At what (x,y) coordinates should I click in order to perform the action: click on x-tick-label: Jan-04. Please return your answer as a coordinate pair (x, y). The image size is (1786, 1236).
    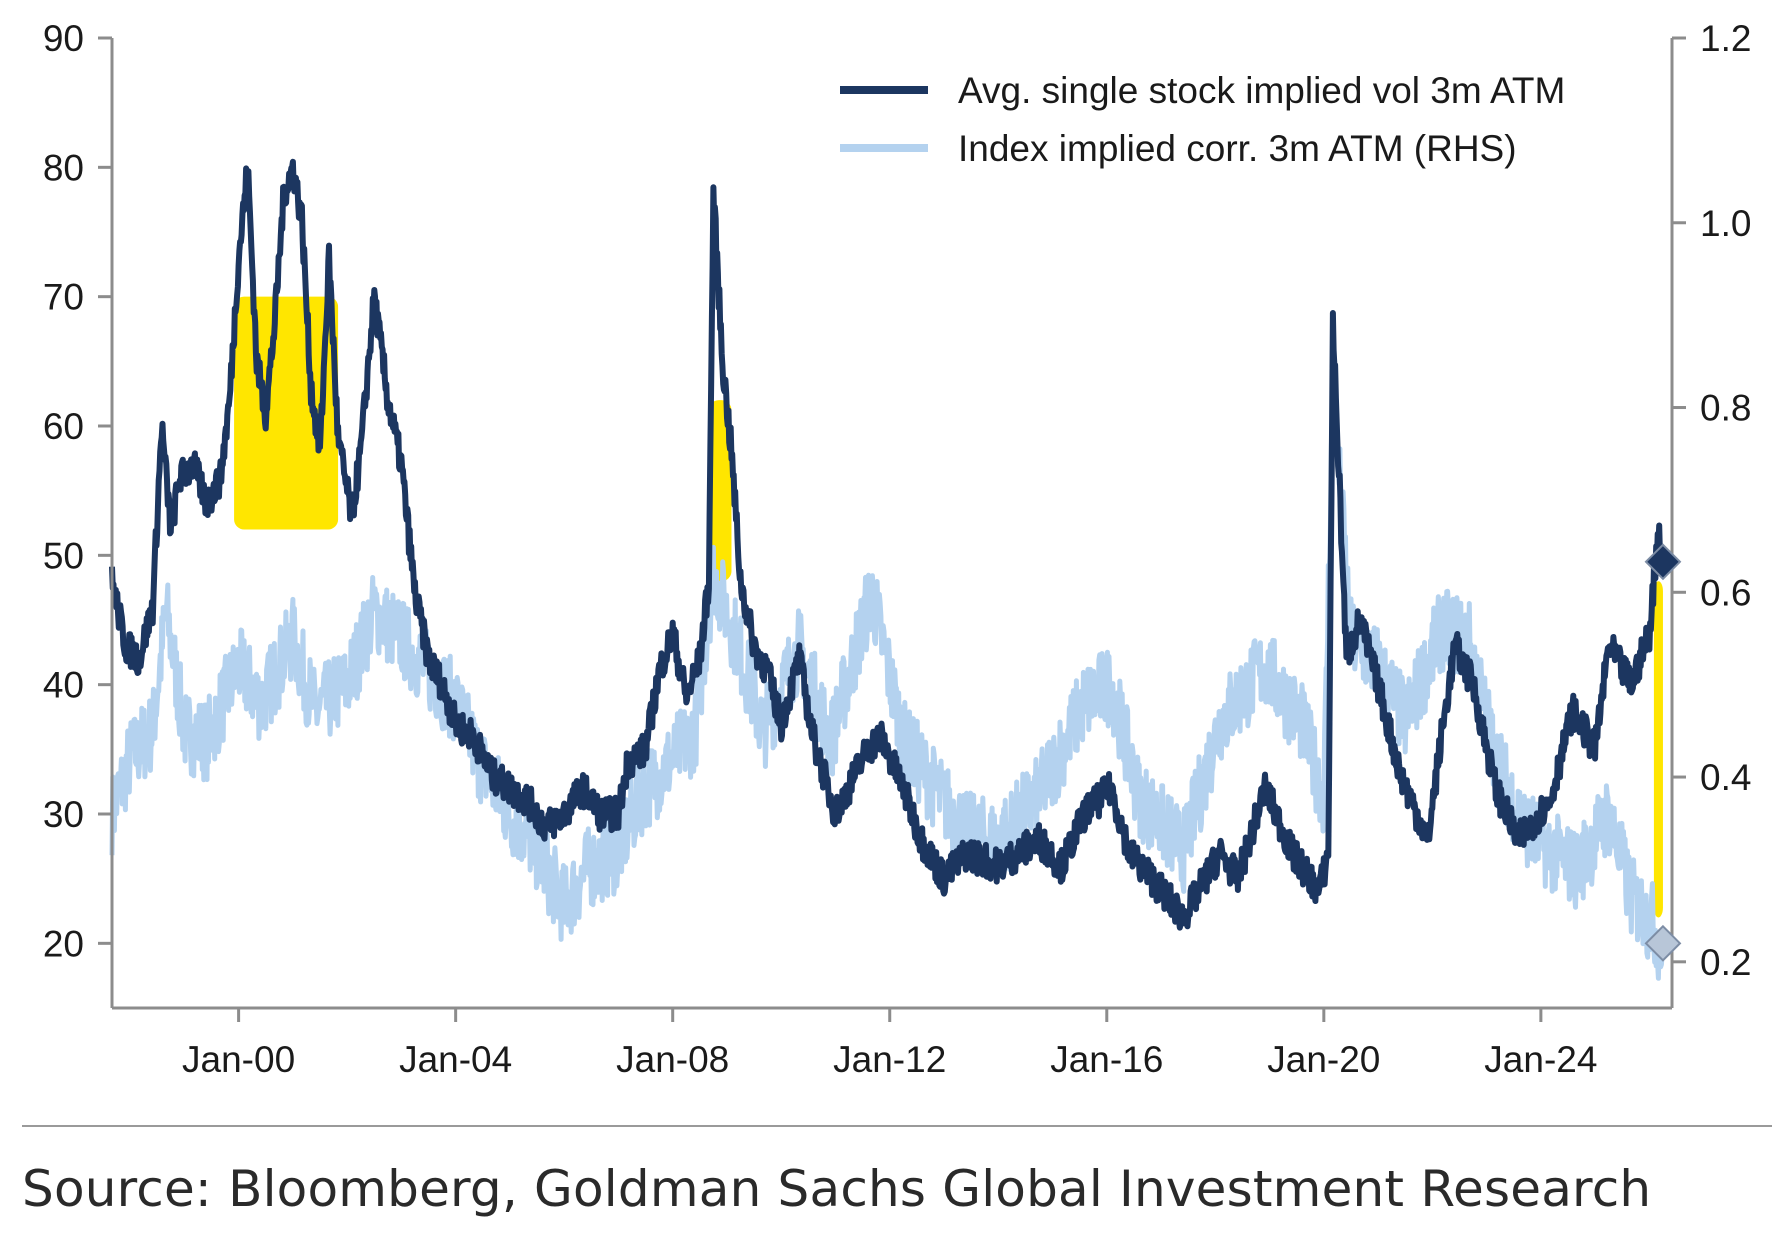
    Looking at the image, I should click on (455, 1059).